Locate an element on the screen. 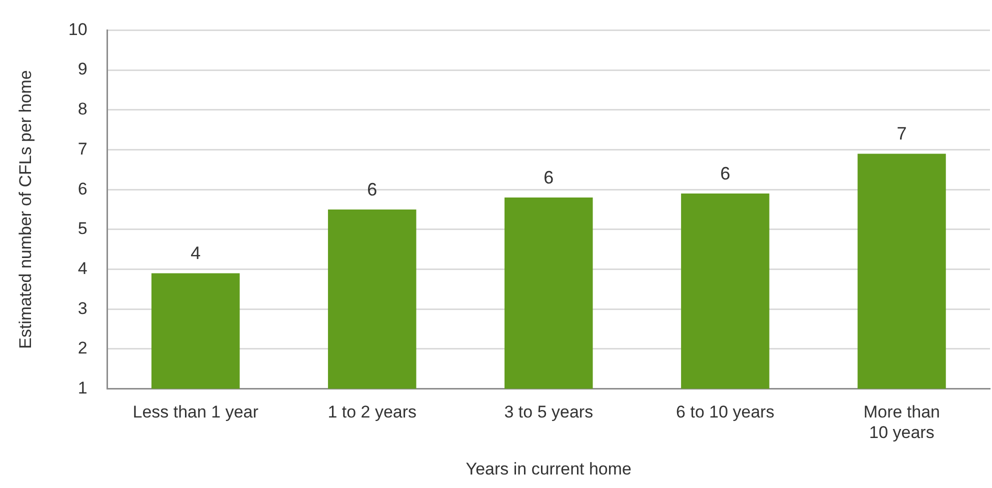  x-tick-label: 1 to 2 years is located at coordinates (372, 412).